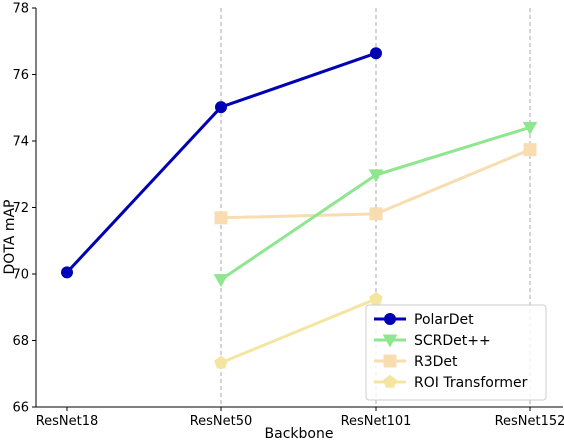  I want to click on legend-item-roi-transformer: ROI Transformer, so click(451, 382).